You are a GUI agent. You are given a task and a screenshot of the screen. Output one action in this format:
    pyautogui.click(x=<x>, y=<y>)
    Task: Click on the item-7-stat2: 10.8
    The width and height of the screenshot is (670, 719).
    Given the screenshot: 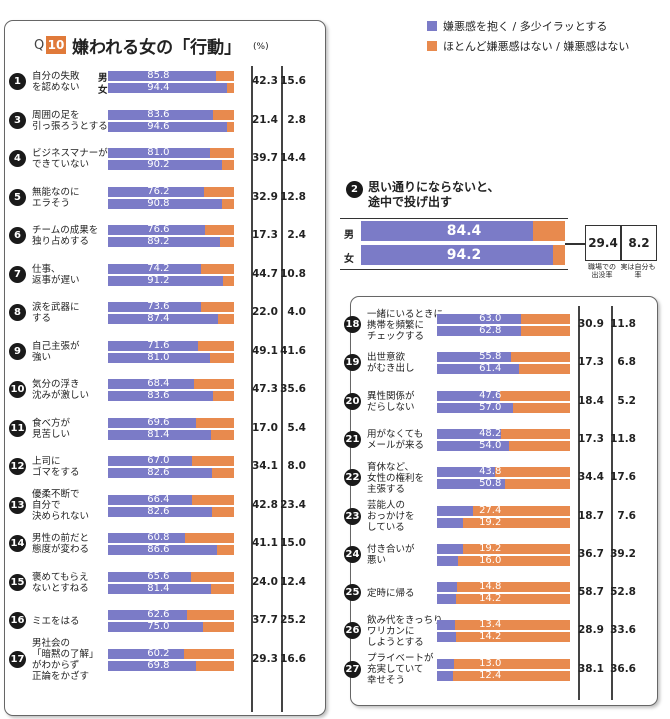 What is the action you would take?
    pyautogui.click(x=293, y=273)
    